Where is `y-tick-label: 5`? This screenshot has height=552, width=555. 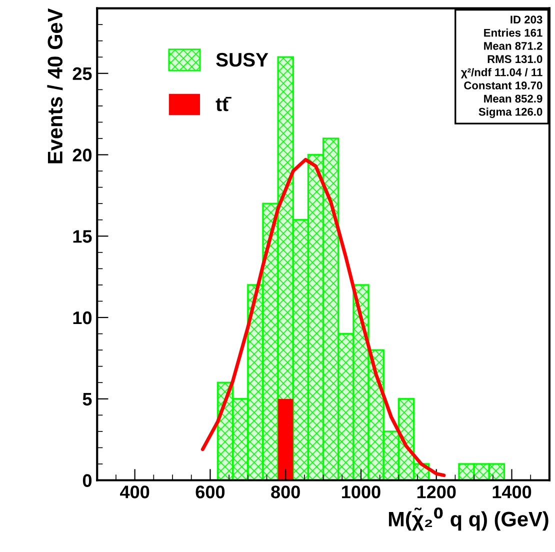
y-tick-label: 5 is located at coordinates (87, 399).